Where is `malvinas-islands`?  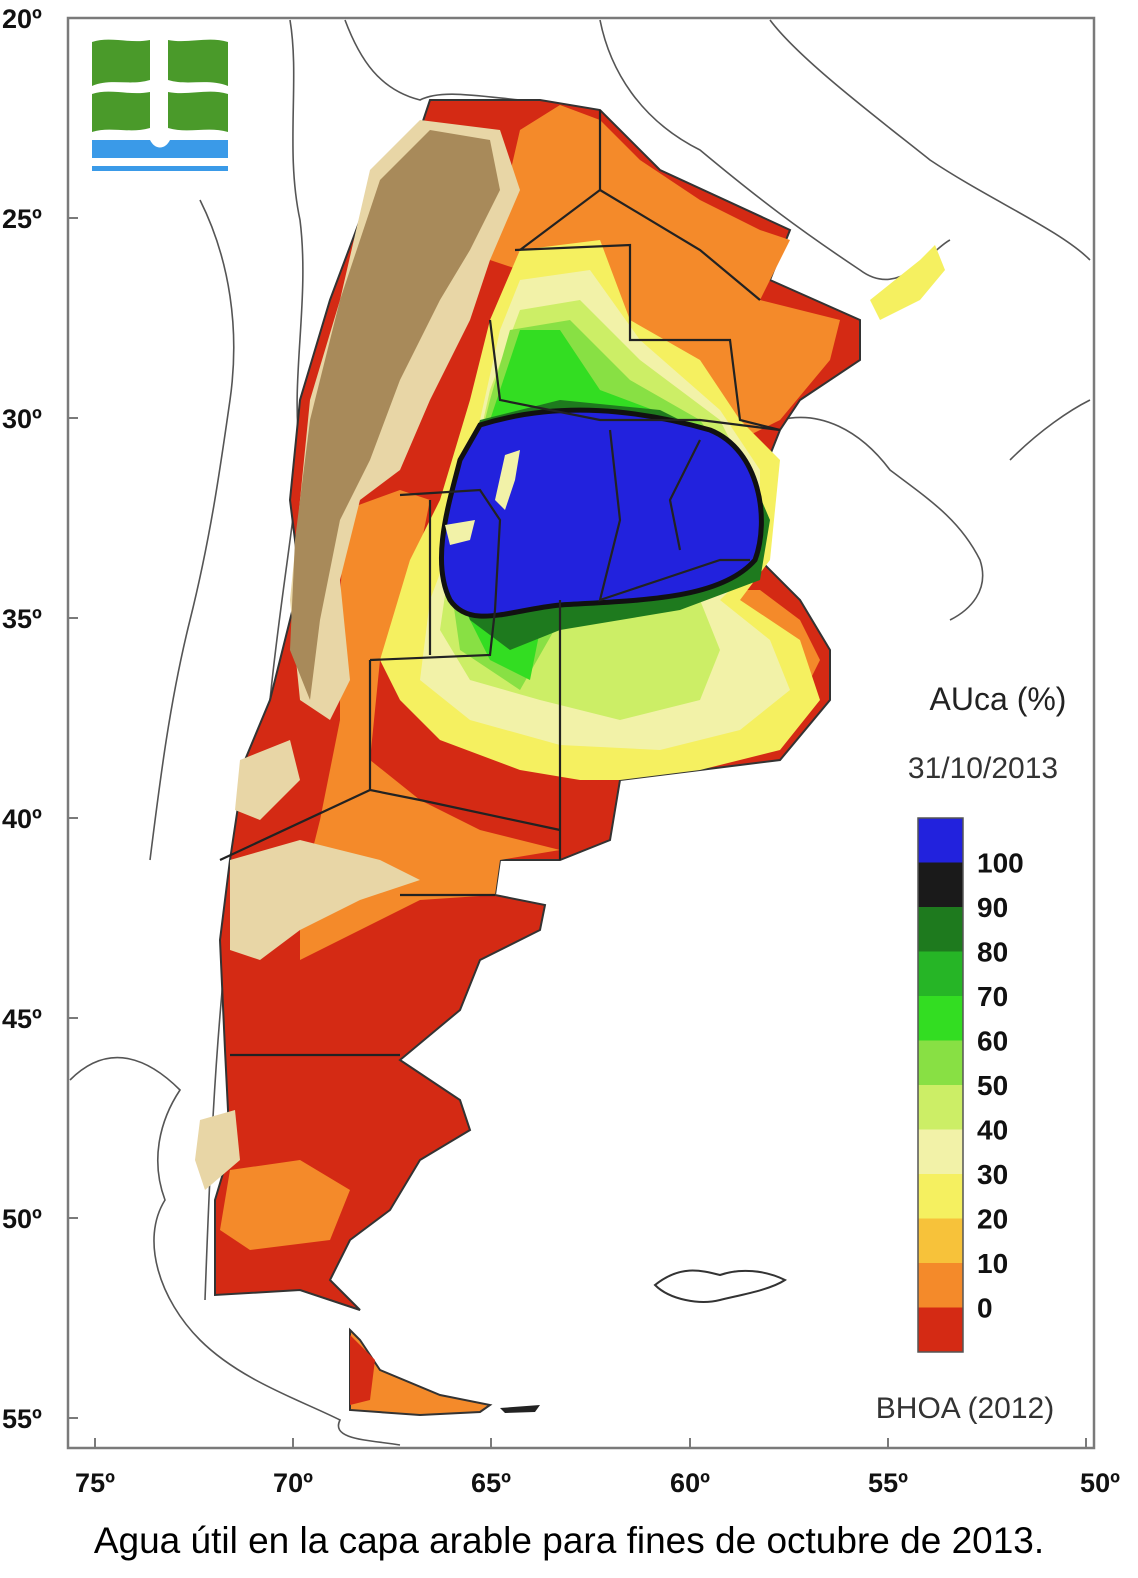 malvinas-islands is located at coordinates (720, 1286).